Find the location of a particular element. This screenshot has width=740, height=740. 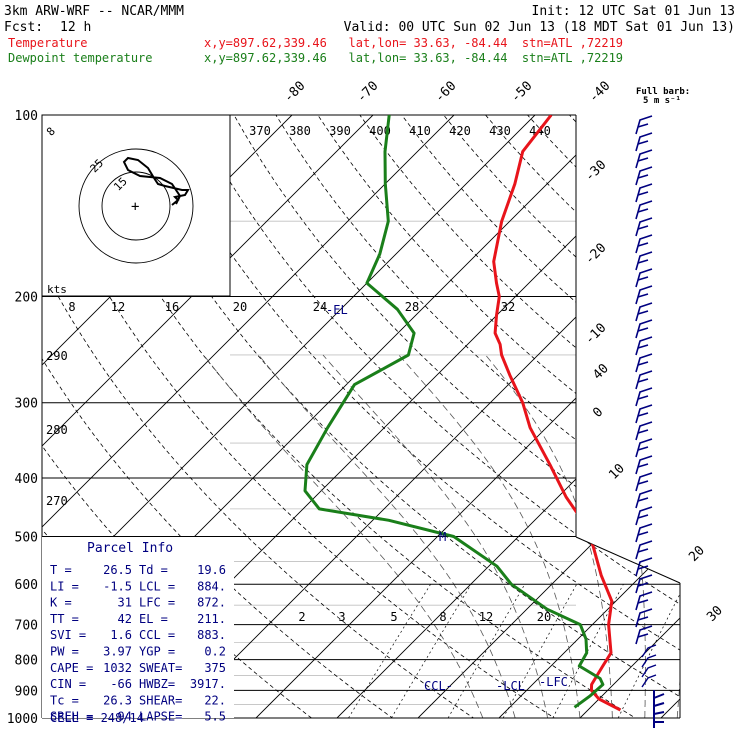

parcel-label: PW = is located at coordinates (64, 652).